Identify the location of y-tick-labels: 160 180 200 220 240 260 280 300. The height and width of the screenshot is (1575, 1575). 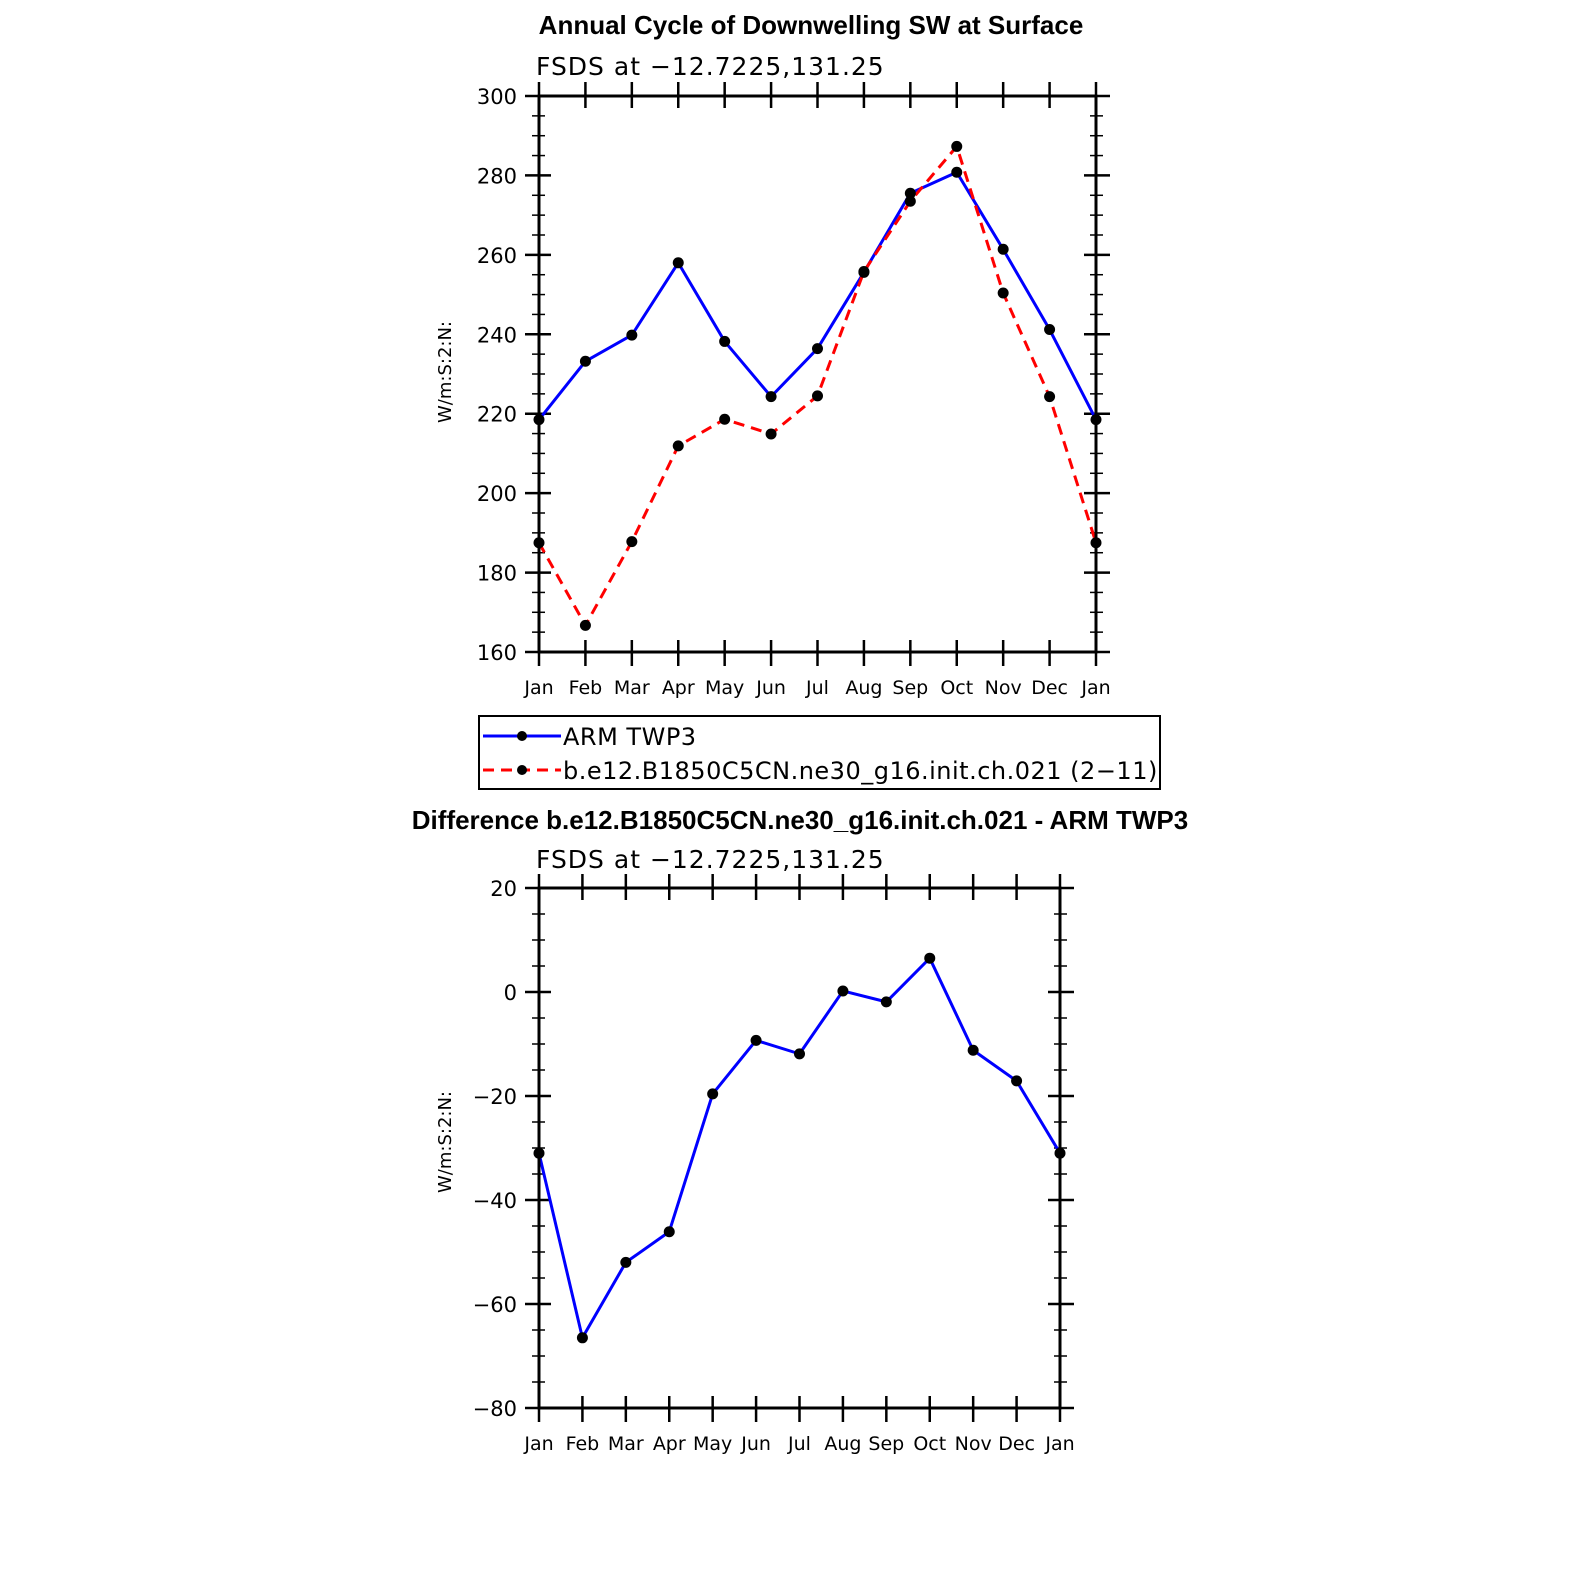
(497, 375).